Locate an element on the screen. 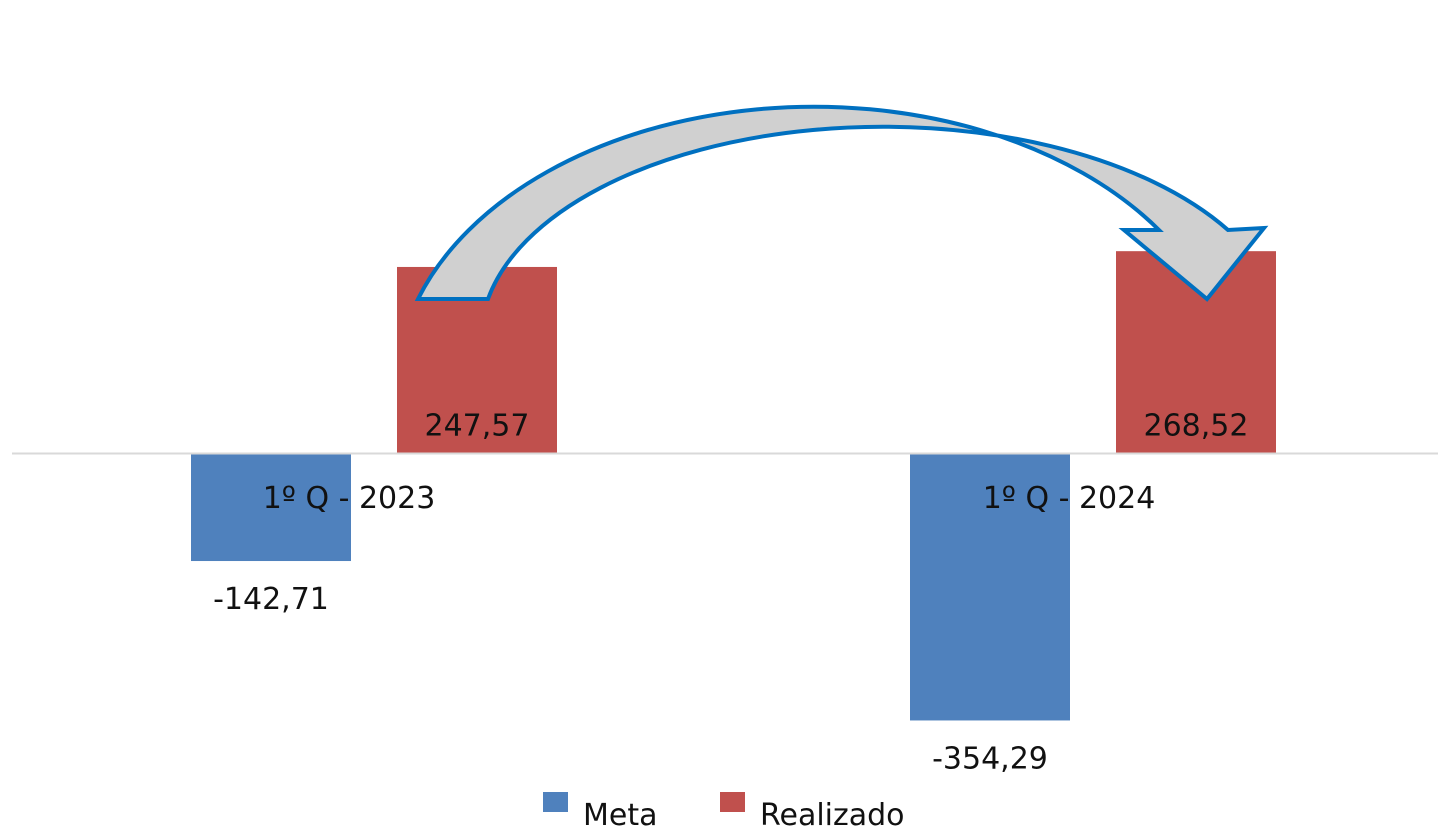 Image resolution: width=1439 pixels, height=838 pixels. curved-arrow-shape is located at coordinates (841, 203).